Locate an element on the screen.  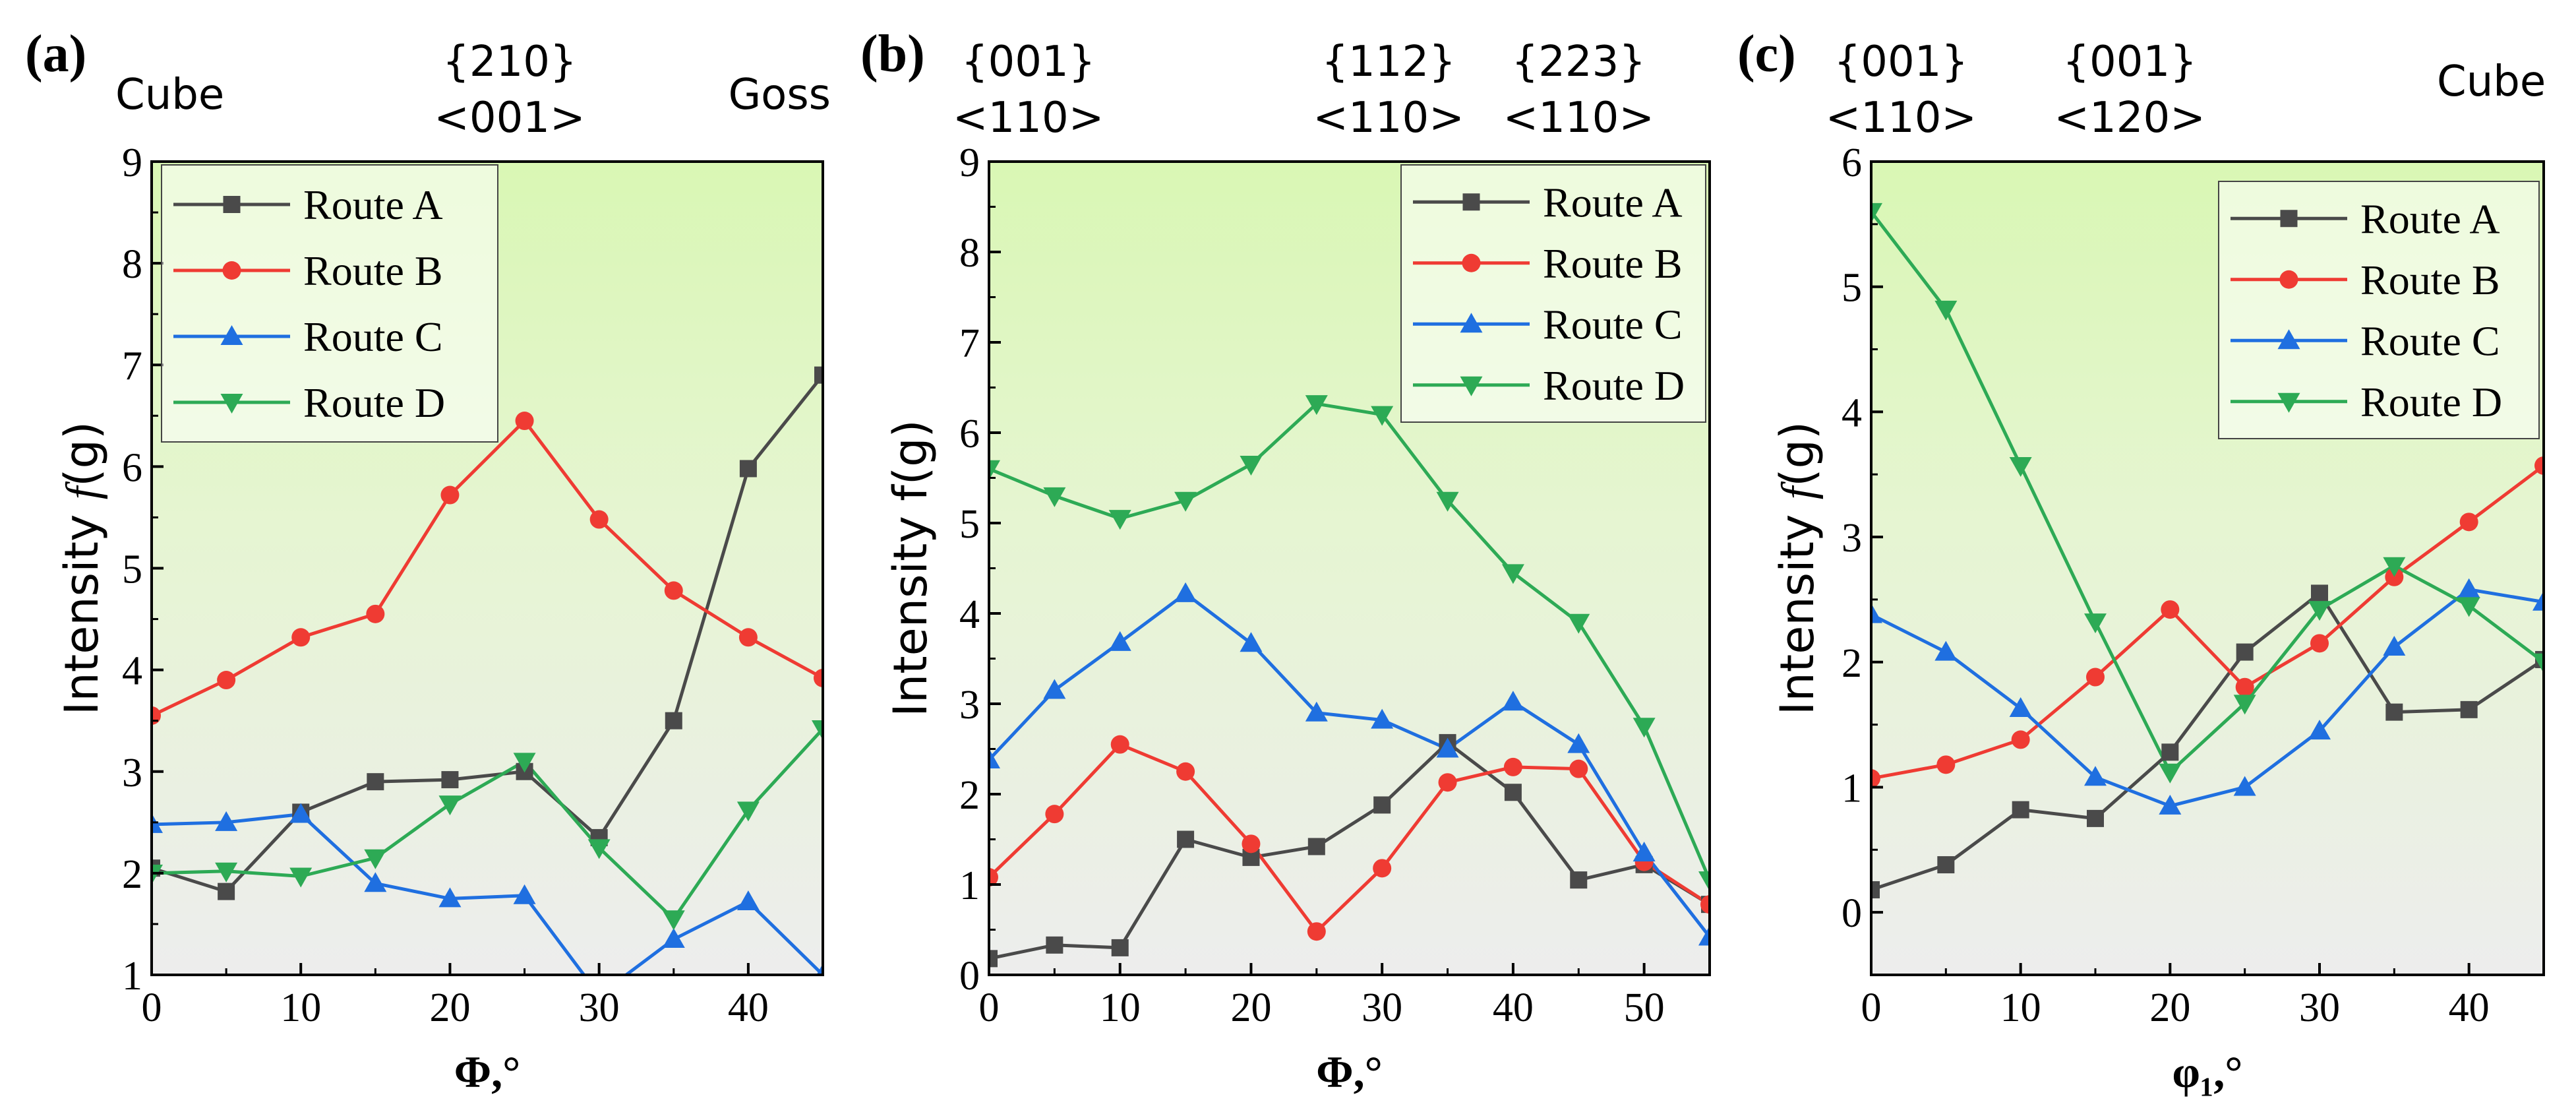
texture-annotation: {223} <110> is located at coordinates (1579, 90).